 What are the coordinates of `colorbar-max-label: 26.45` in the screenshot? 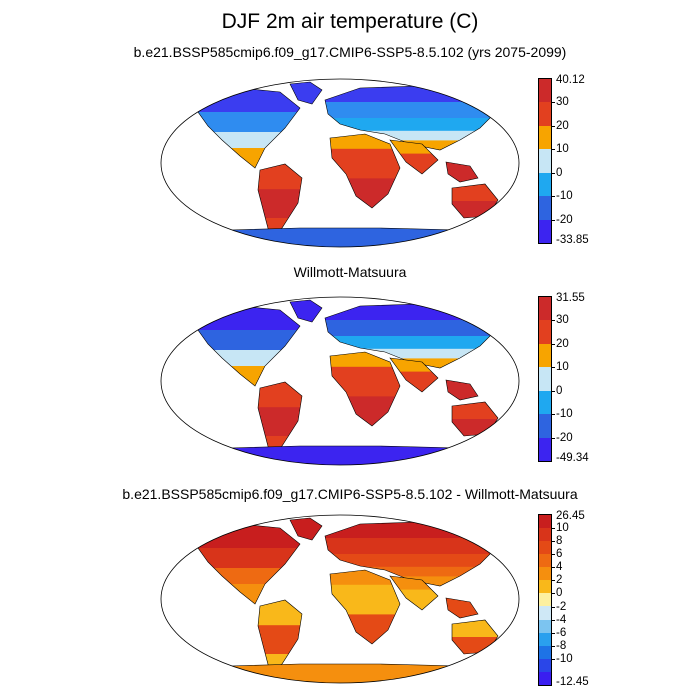 It's located at (570, 516).